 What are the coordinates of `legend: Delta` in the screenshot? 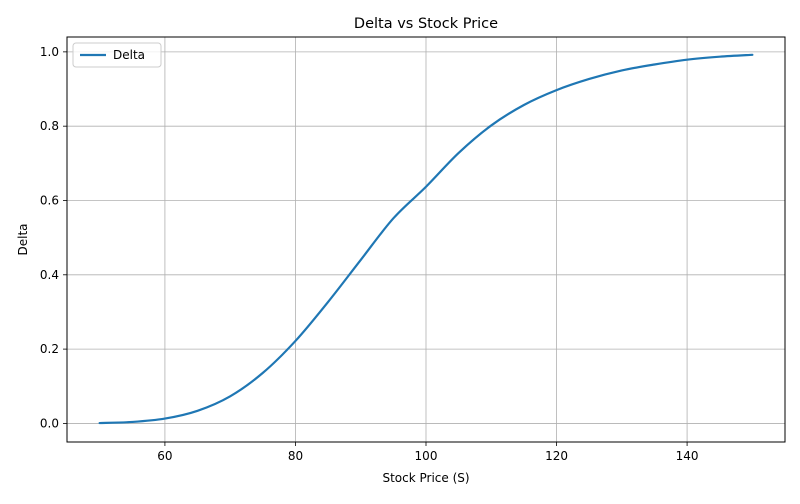 It's located at (117, 55).